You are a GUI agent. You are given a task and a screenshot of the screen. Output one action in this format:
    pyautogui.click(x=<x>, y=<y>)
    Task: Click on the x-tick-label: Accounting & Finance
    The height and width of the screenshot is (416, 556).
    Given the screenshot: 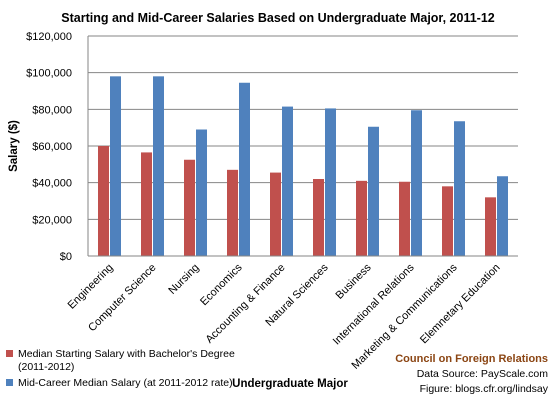 What is the action you would take?
    pyautogui.click(x=245, y=304)
    